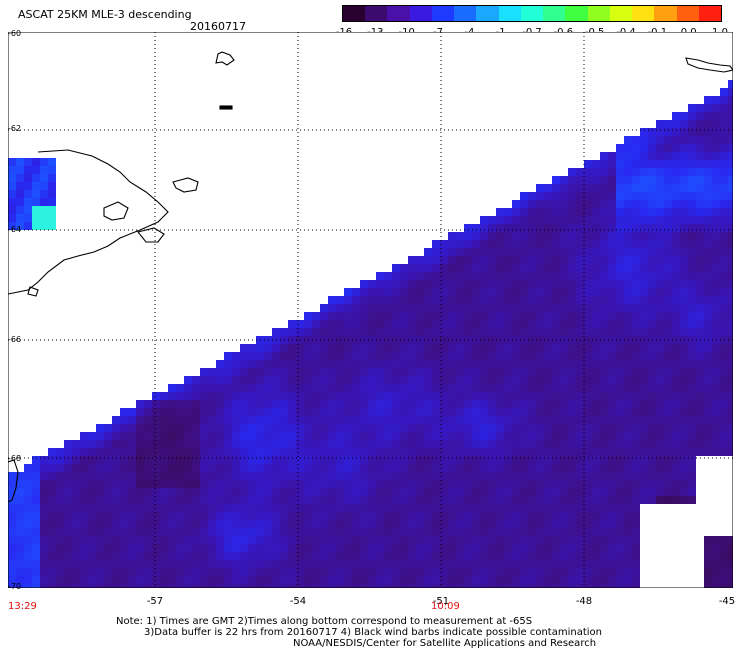 This screenshot has height=650, width=740. Describe the element at coordinates (151, 235) in the screenshot. I see `coastline` at that location.